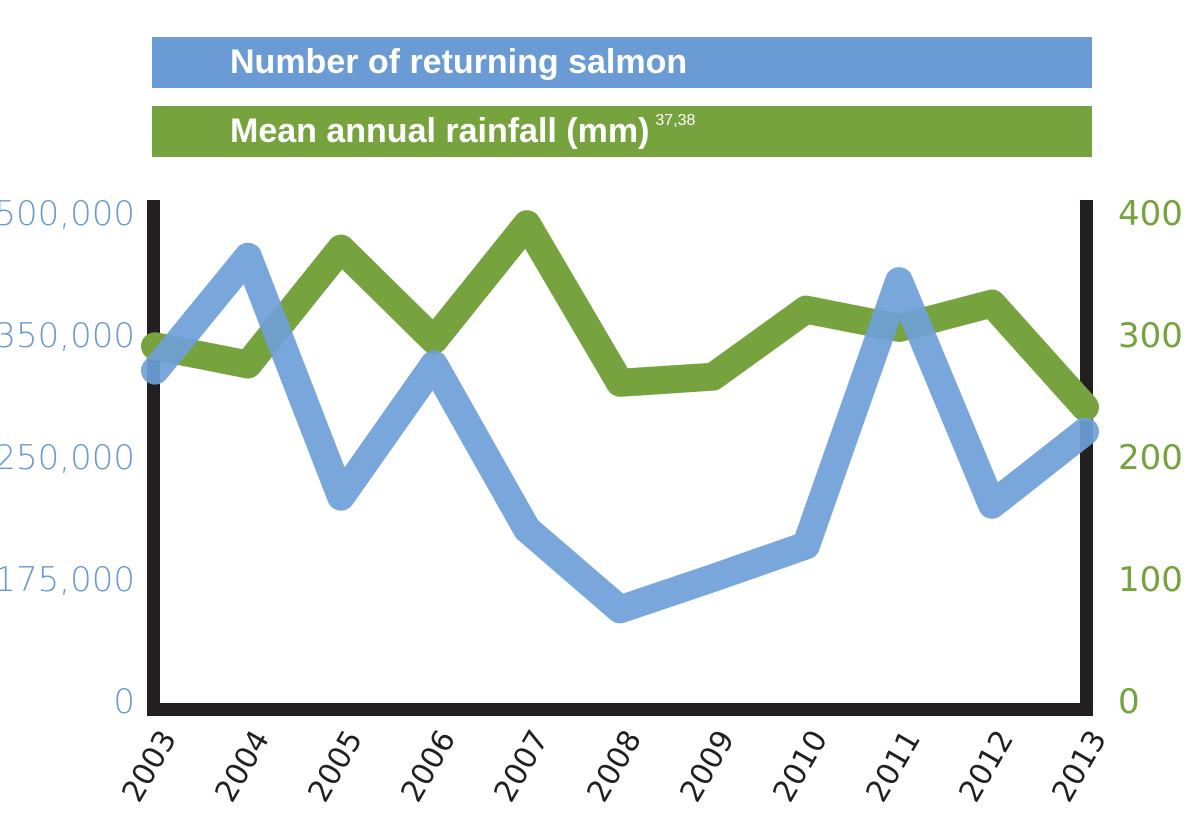 The width and height of the screenshot is (1200, 816). Describe the element at coordinates (614, 767) in the screenshot. I see `x-tick-label: 2008` at that location.